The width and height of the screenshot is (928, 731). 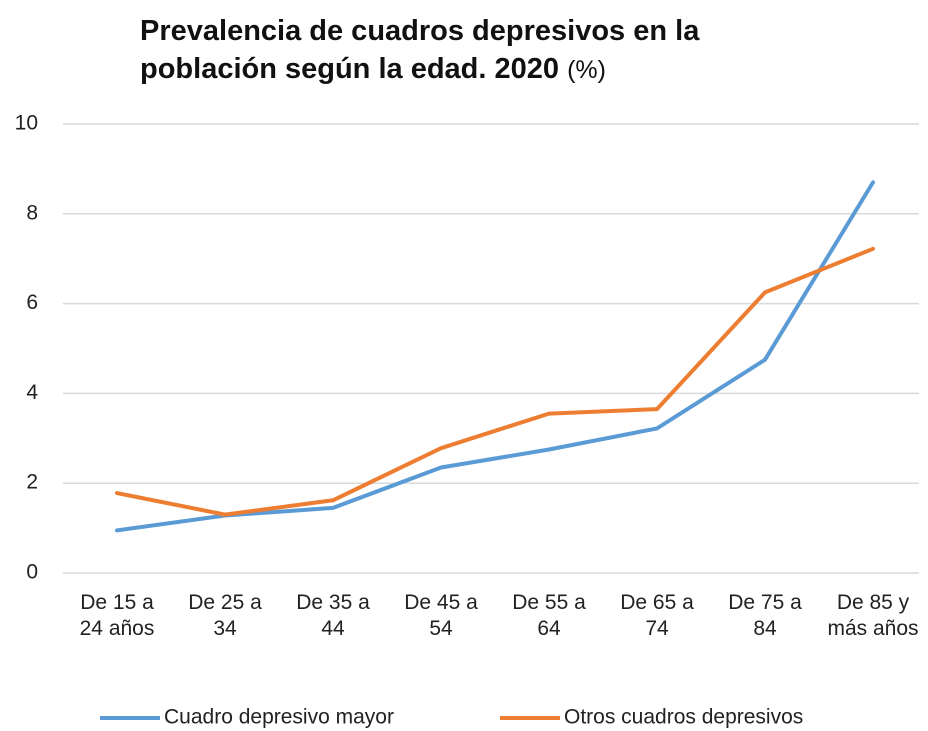 I want to click on y-tick-label: 10, so click(x=26, y=123).